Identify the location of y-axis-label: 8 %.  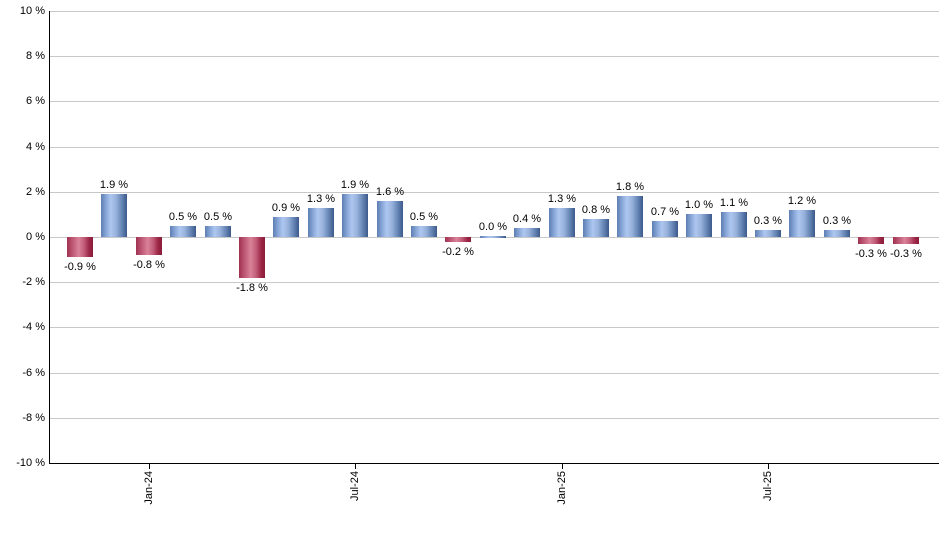
(35, 56).